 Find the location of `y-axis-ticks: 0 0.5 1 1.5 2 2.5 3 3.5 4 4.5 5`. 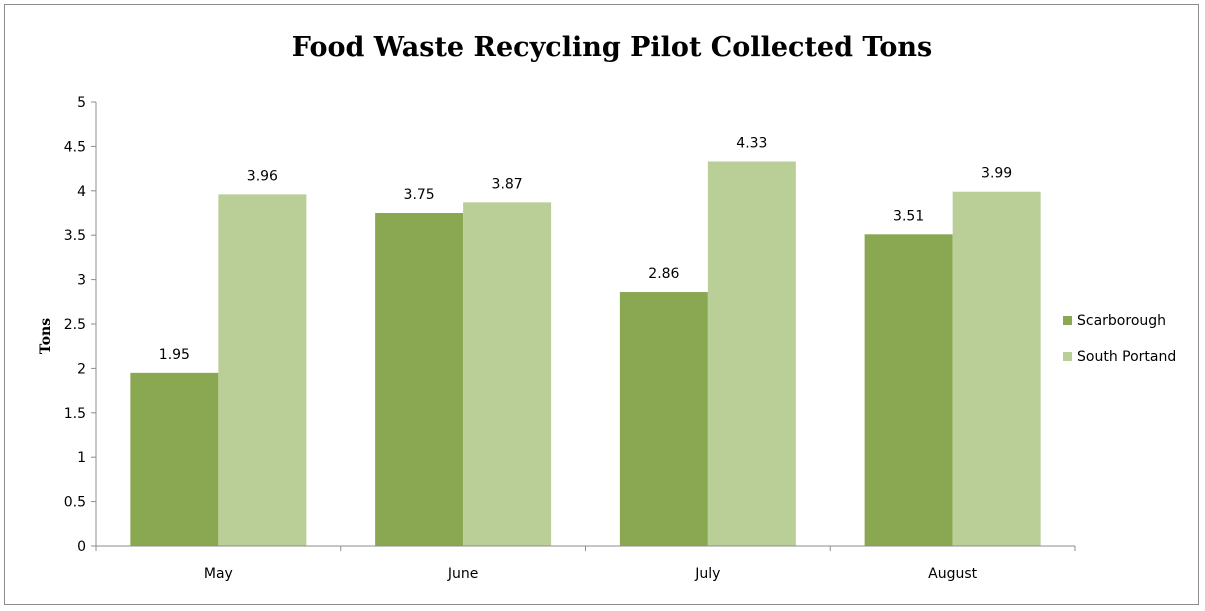

y-axis-ticks: 0 0.5 1 1.5 2 2.5 3 3.5 4 4.5 5 is located at coordinates (75, 325).